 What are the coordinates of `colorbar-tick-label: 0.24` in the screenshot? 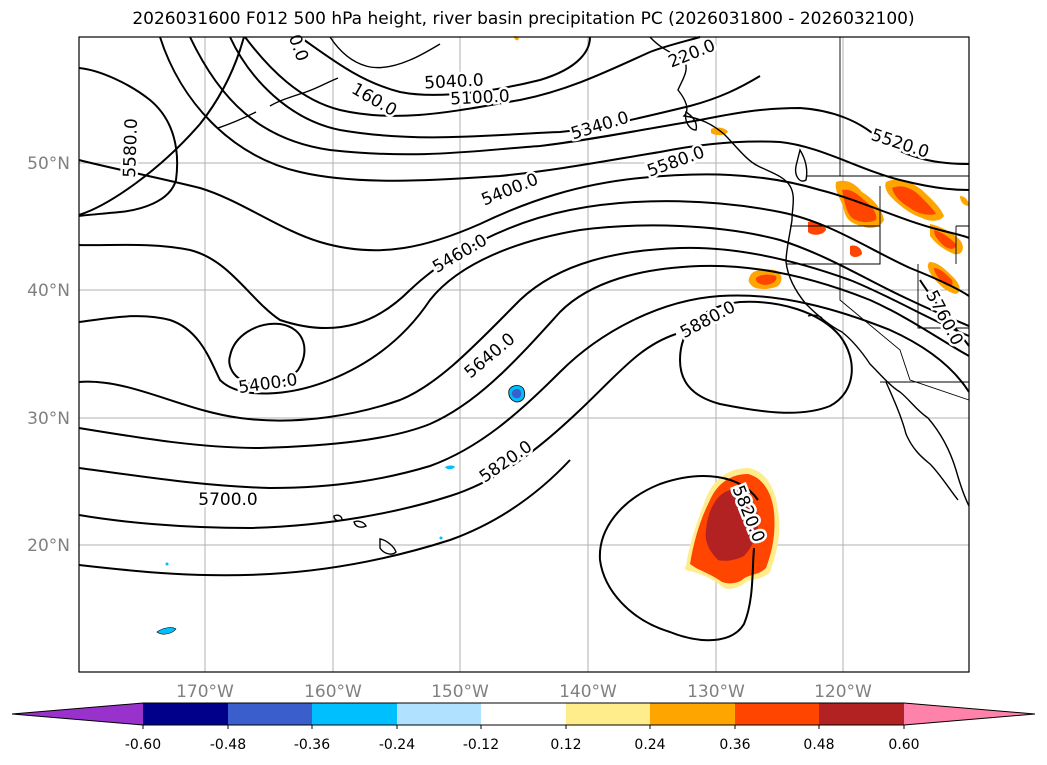 It's located at (649, 745).